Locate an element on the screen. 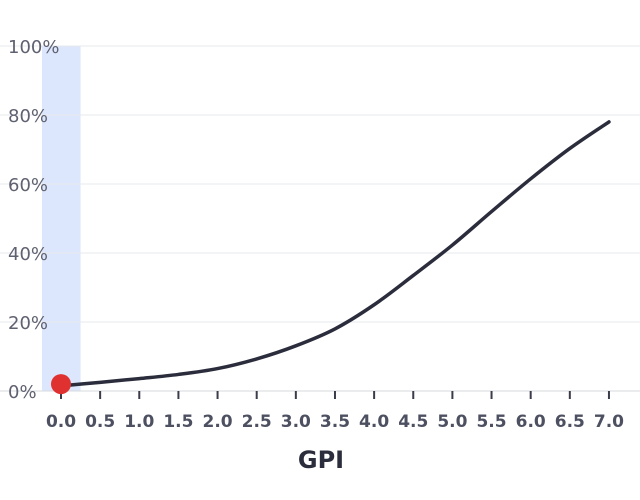  y-tick-label: 20% is located at coordinates (28, 323).